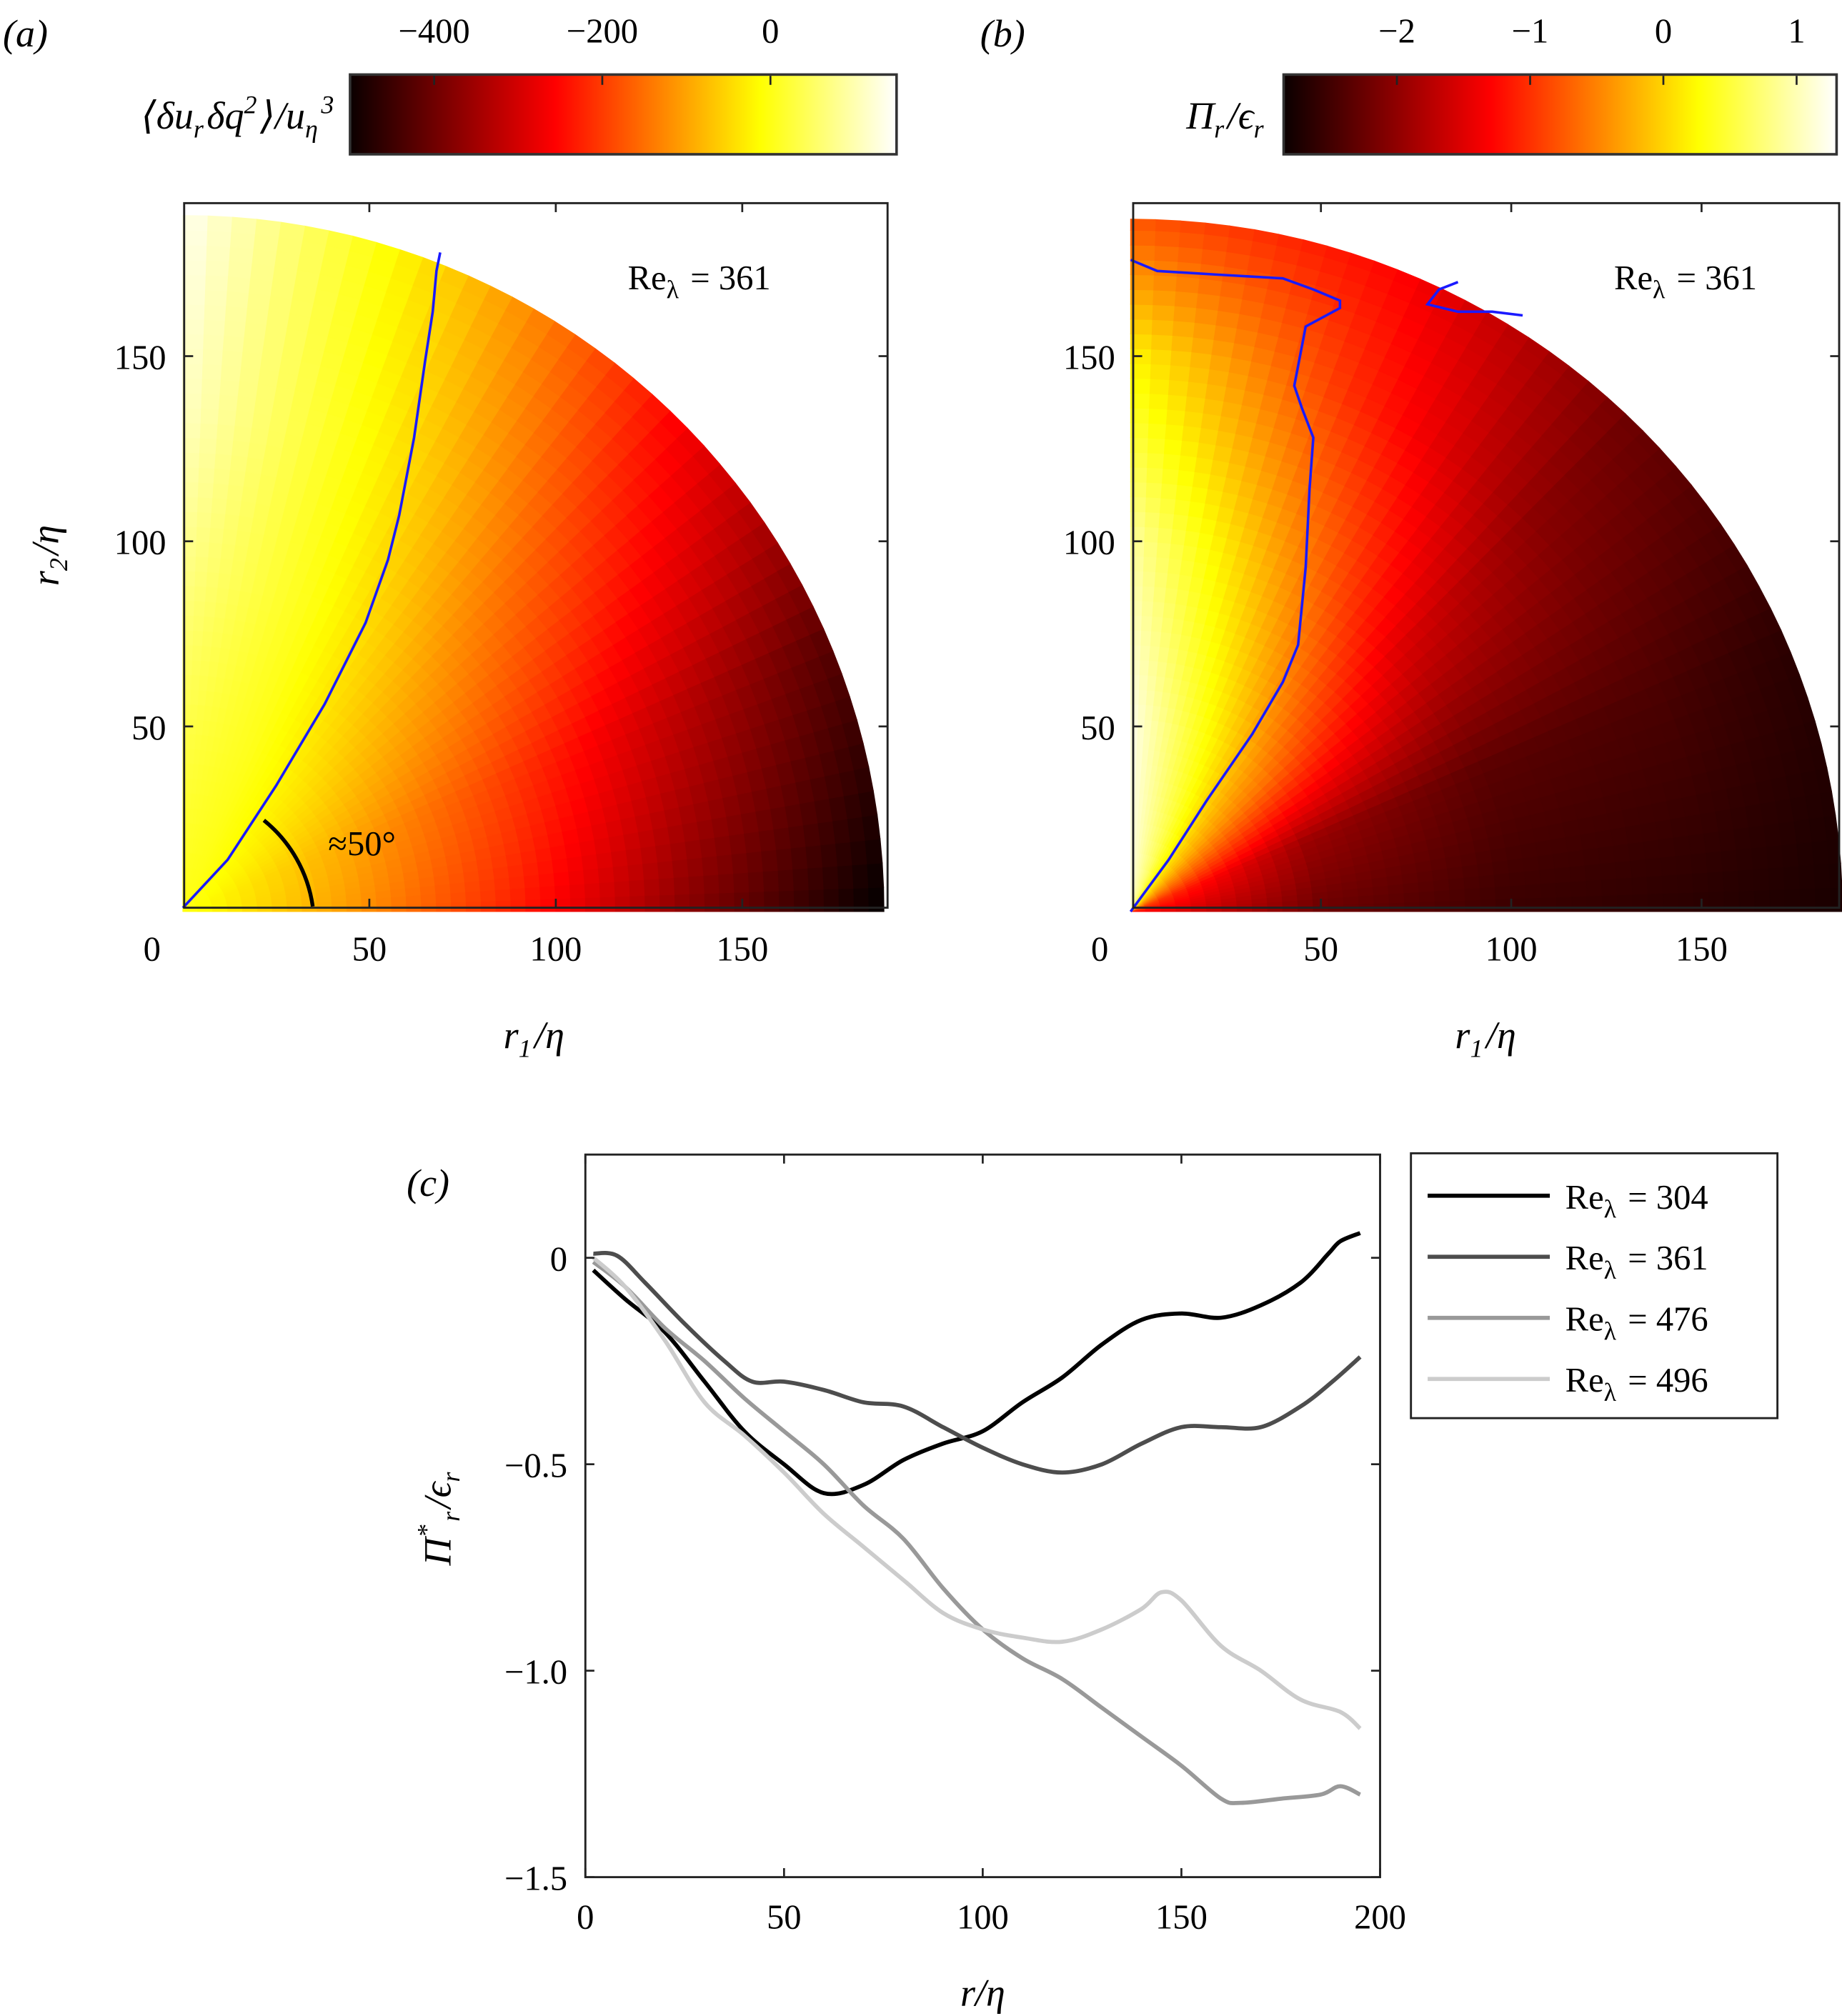 The height and width of the screenshot is (2016, 1842). What do you see at coordinates (428, 1183) in the screenshot?
I see `panel-label-c: (c)` at bounding box center [428, 1183].